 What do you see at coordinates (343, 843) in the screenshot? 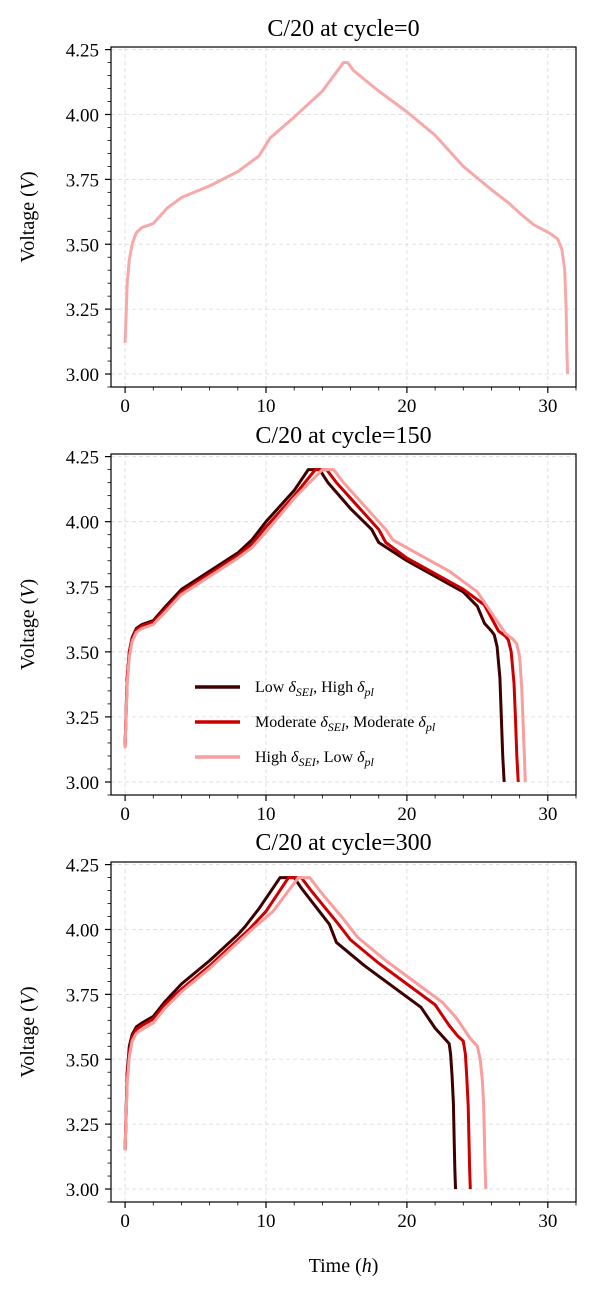
I see `chart-title: C/20 at cycle=300` at bounding box center [343, 843].